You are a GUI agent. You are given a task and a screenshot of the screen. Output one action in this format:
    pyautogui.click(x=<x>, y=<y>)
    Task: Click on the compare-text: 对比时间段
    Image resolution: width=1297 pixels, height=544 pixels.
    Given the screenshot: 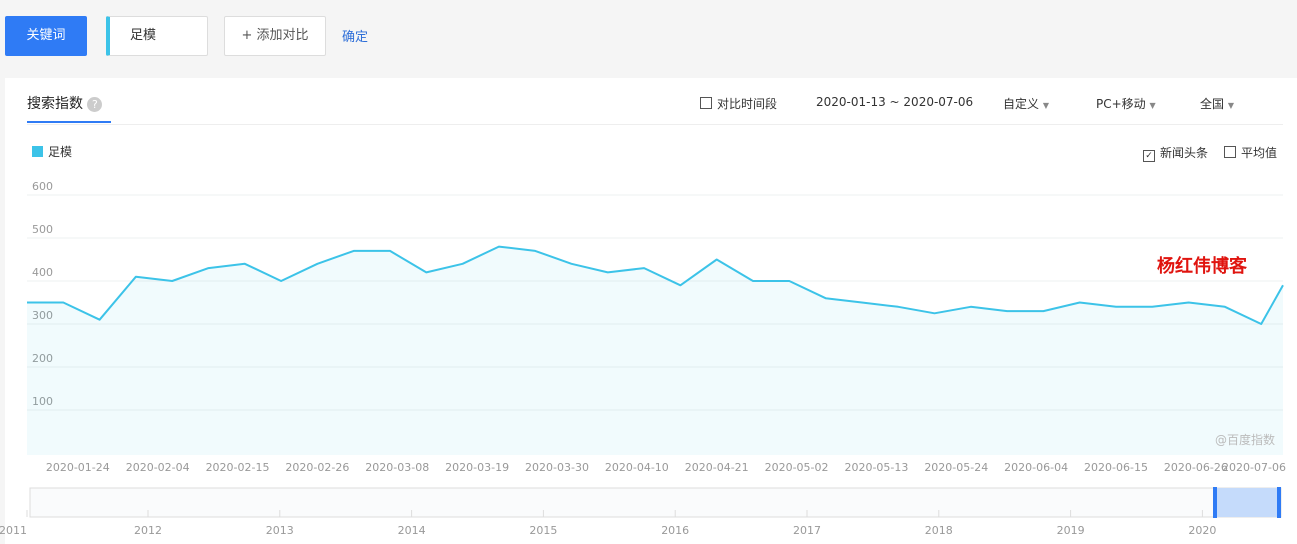 What is the action you would take?
    pyautogui.click(x=747, y=104)
    